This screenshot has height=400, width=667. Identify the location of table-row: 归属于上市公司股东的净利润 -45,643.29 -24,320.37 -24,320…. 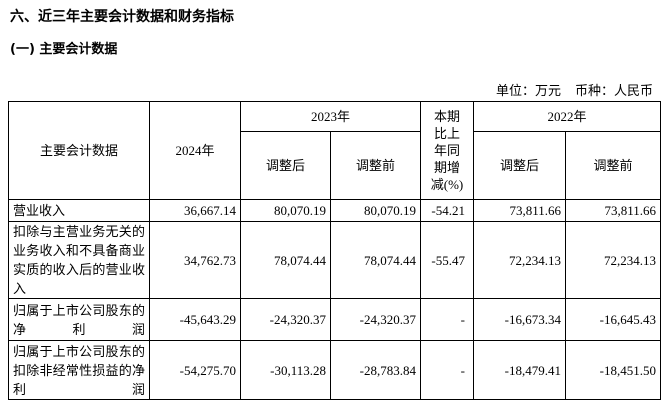
(334, 319).